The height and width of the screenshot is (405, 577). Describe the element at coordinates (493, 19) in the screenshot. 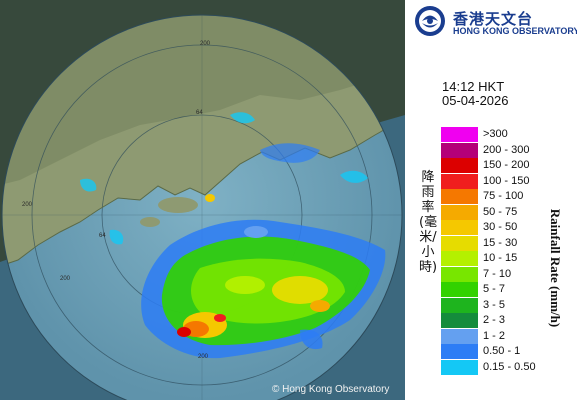

I see `logo-name-cn: 香港天文台` at that location.